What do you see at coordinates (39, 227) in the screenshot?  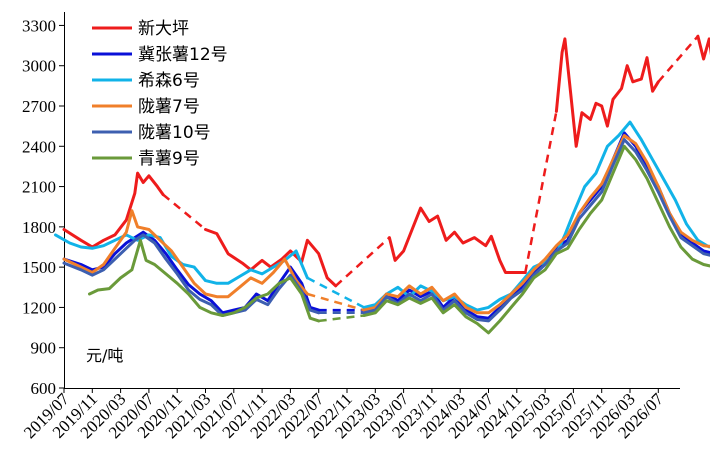 I see `y-tick-label: 1800` at bounding box center [39, 227].